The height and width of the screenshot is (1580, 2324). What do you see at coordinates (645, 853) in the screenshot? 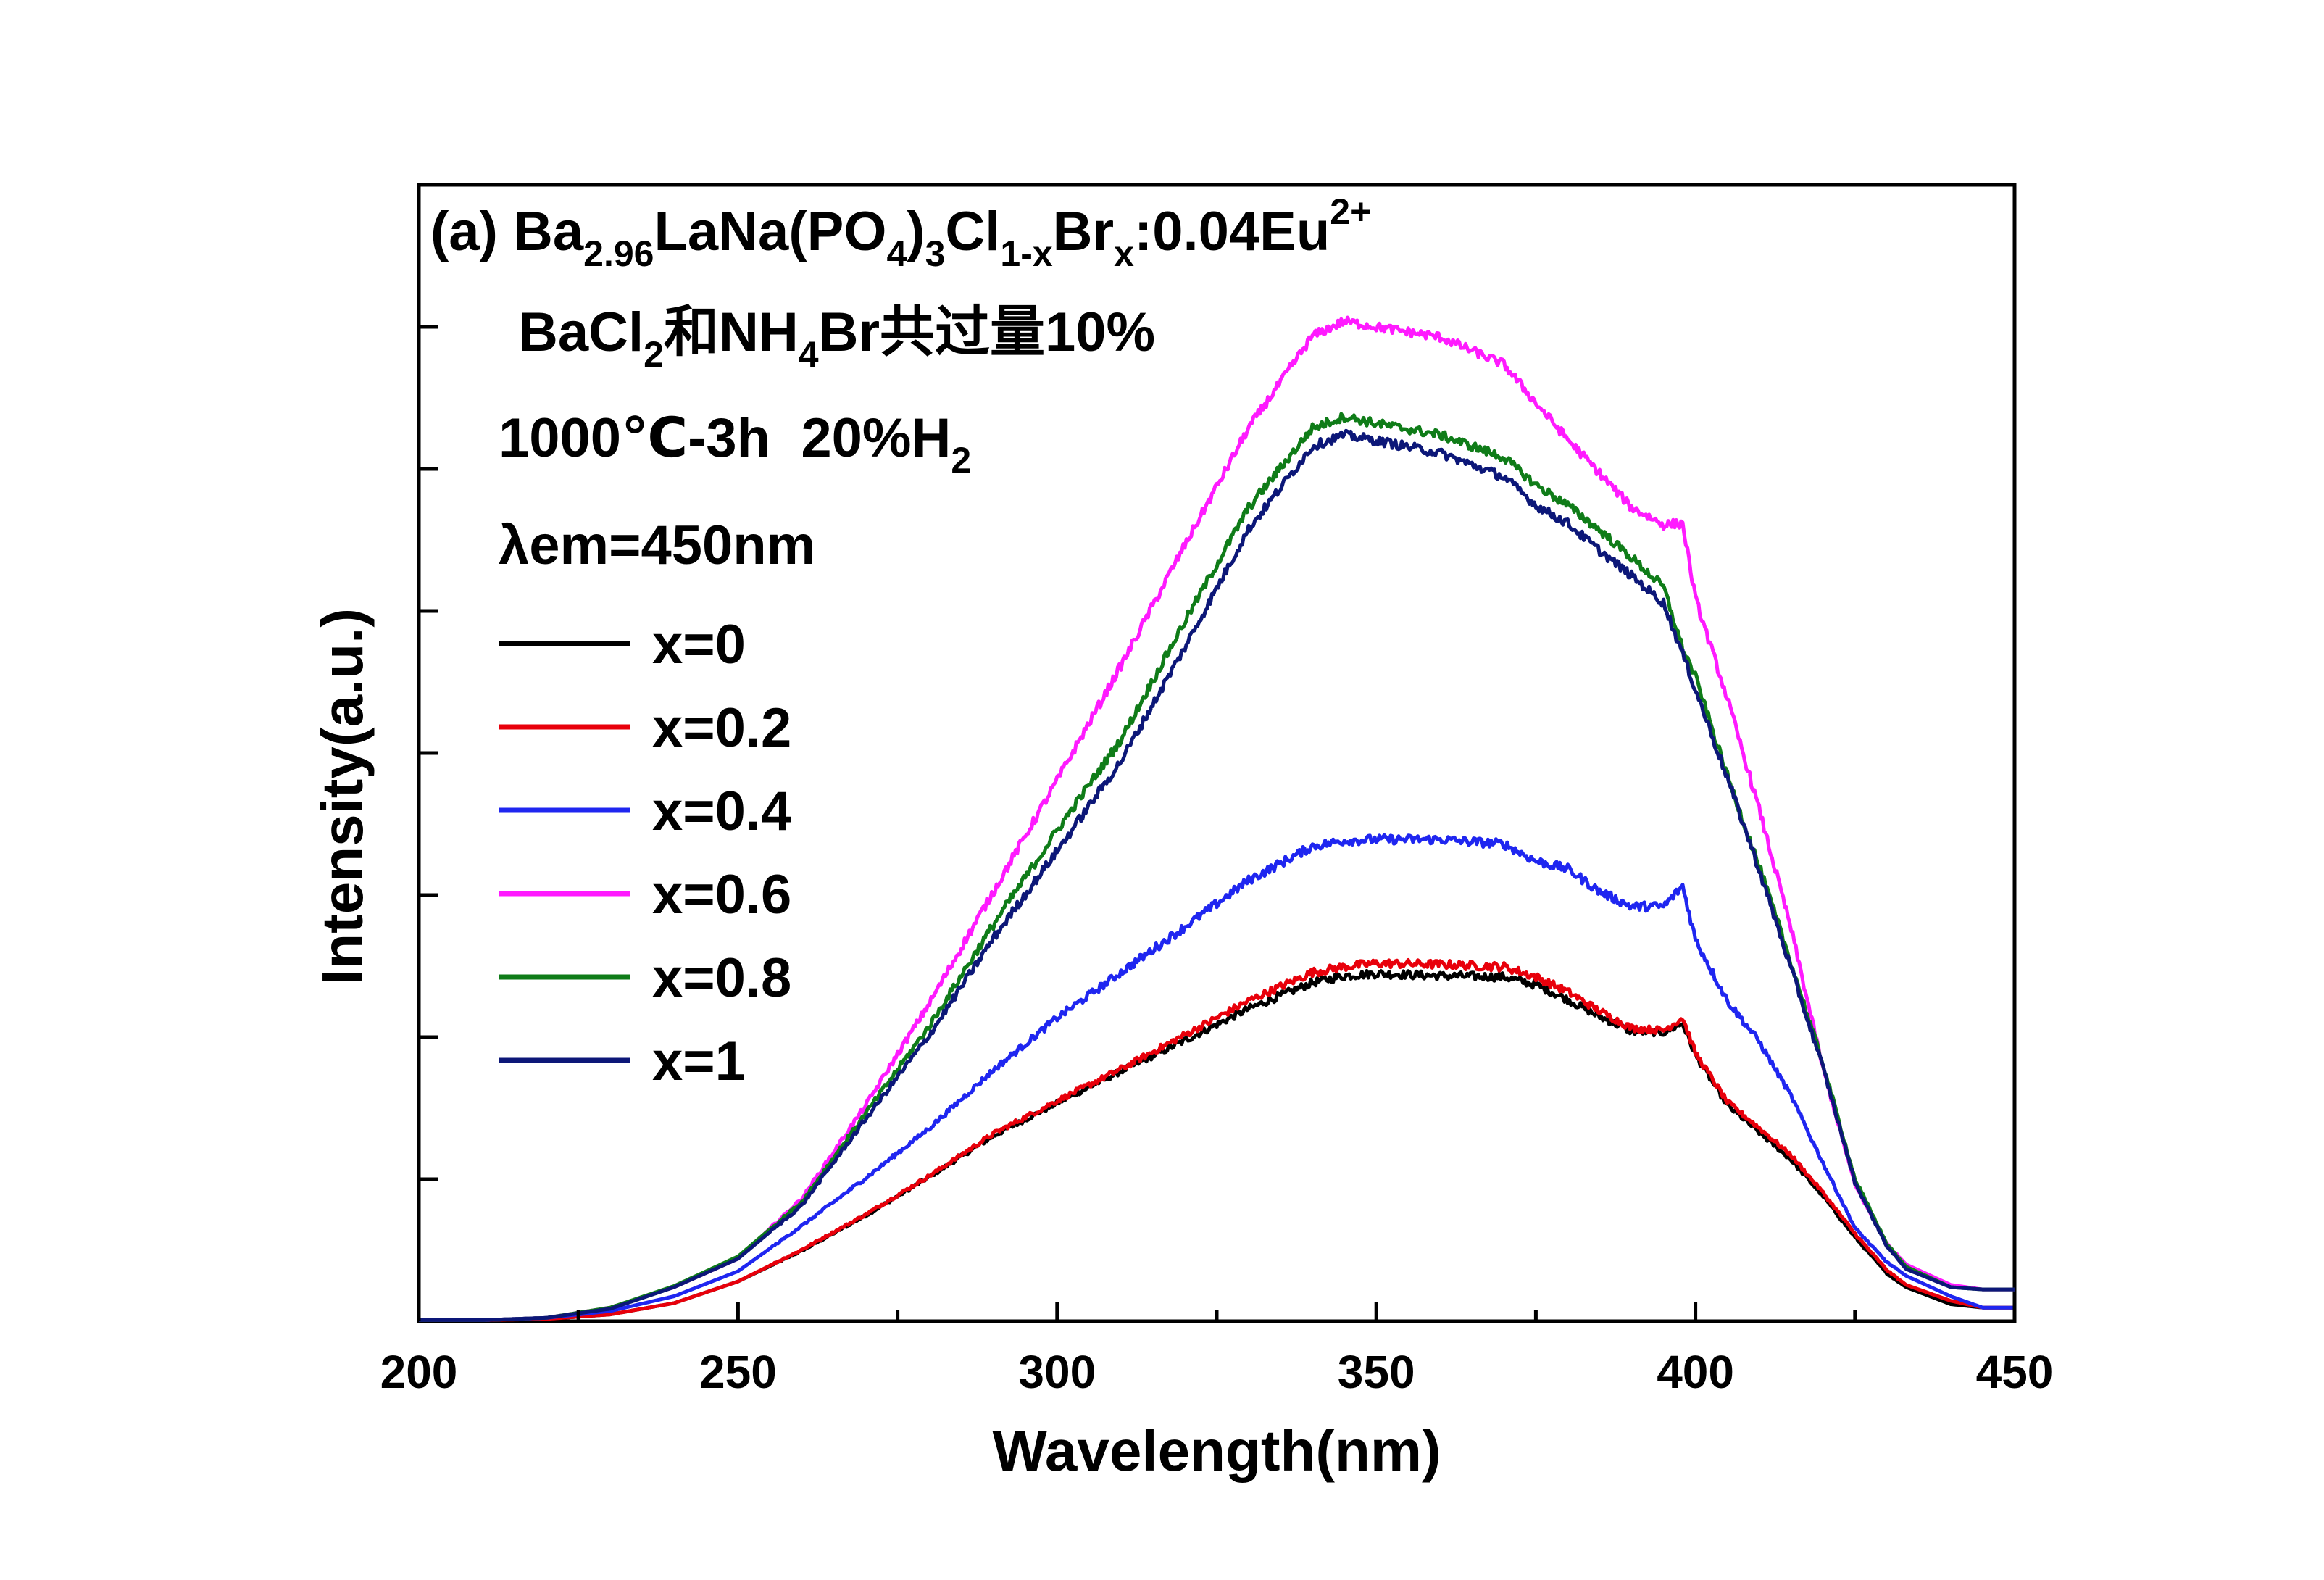
I see `legend: x=0 x=0.2 x=0.4 x=0.6 x=0.8 x=1` at bounding box center [645, 853].